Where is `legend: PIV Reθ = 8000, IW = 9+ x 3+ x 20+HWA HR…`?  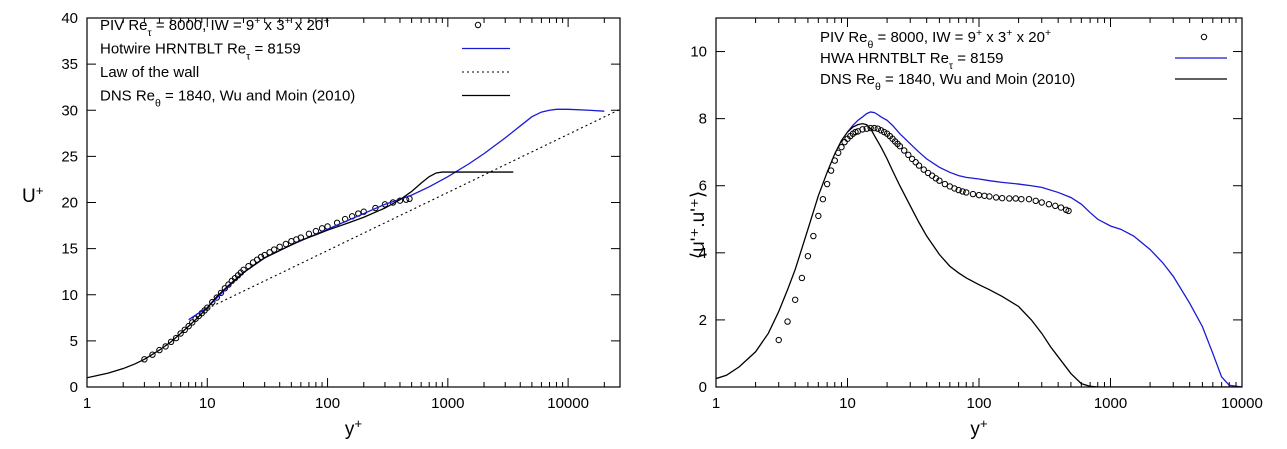 legend: PIV Reθ = 8000, IW = 9+ x 3+ x 20+HWA HR… is located at coordinates (1023, 60).